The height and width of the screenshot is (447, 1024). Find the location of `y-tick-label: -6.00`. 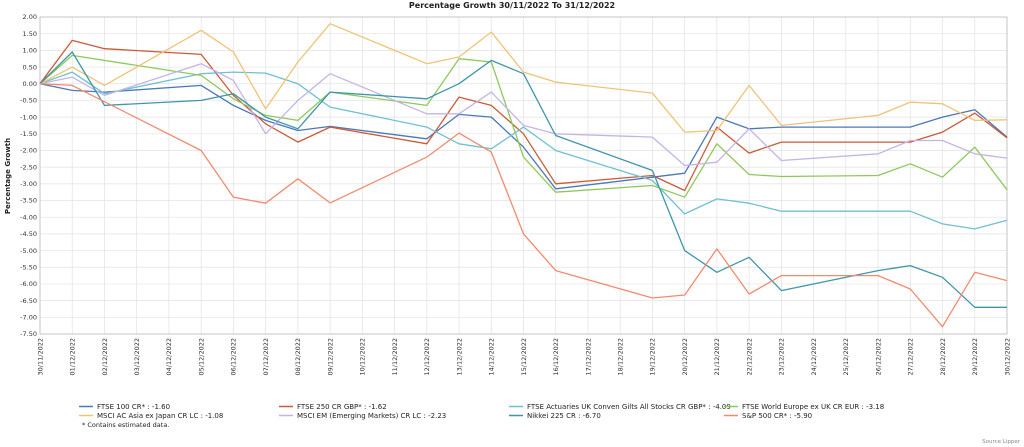

y-tick-label: -6.00 is located at coordinates (28, 284).